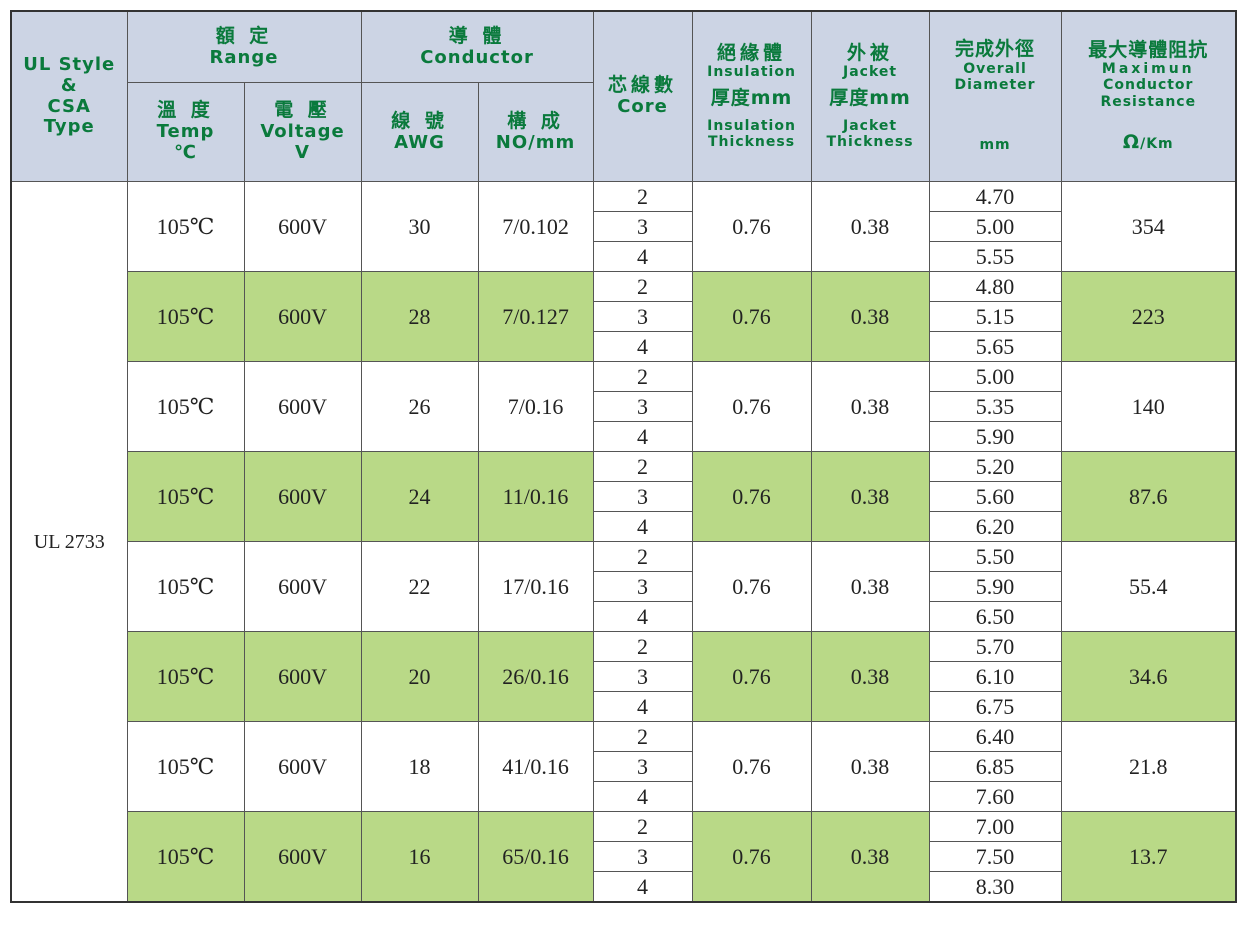  Describe the element at coordinates (535, 586) in the screenshot. I see `construction-cell: 17/0.16` at that location.